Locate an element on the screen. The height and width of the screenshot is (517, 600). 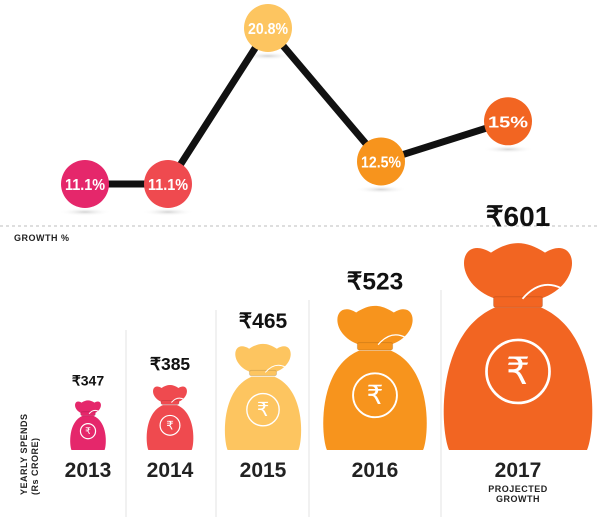
growth-point-2014 is located at coordinates (168, 184).